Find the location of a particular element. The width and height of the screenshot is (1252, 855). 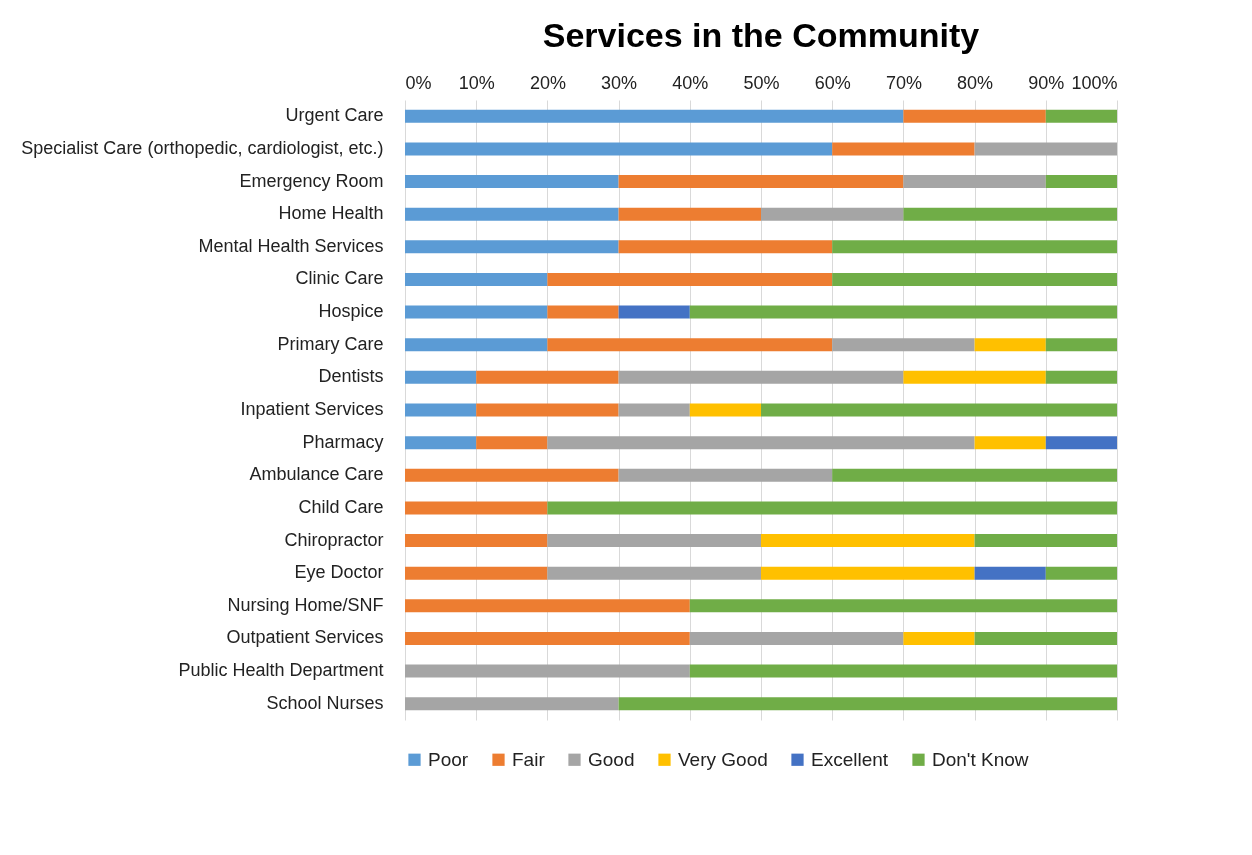

y-tick-label: Hospice is located at coordinates (351, 311).